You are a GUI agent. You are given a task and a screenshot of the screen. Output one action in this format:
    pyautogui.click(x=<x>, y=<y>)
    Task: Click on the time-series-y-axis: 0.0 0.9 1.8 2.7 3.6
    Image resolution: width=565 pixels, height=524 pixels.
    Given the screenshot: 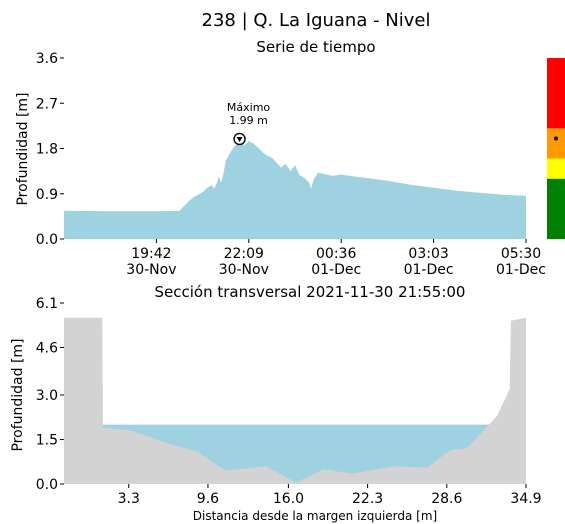 What is the action you would take?
    pyautogui.click(x=50, y=149)
    